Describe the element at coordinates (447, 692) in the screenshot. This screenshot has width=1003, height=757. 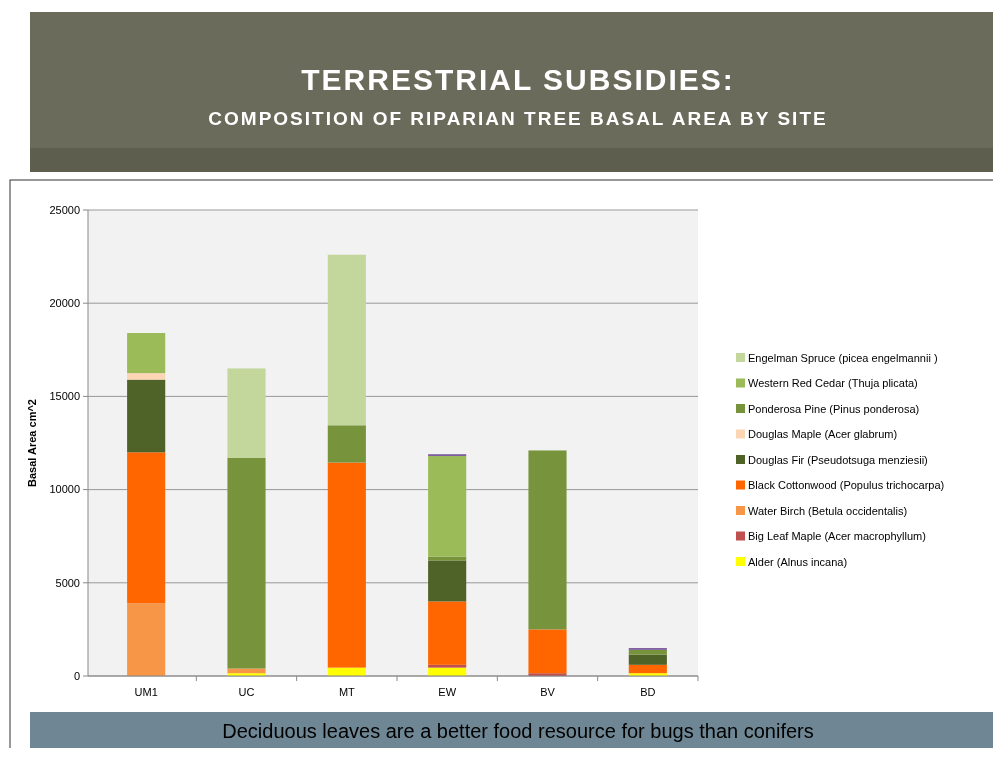
I see `x-tick-label: EW` at that location.